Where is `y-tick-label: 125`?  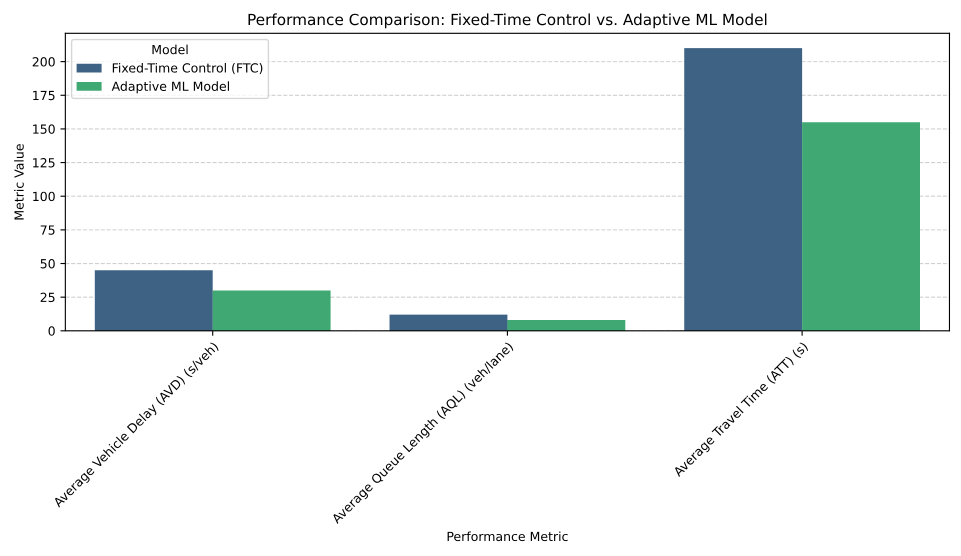
y-tick-label: 125 is located at coordinates (44, 163).